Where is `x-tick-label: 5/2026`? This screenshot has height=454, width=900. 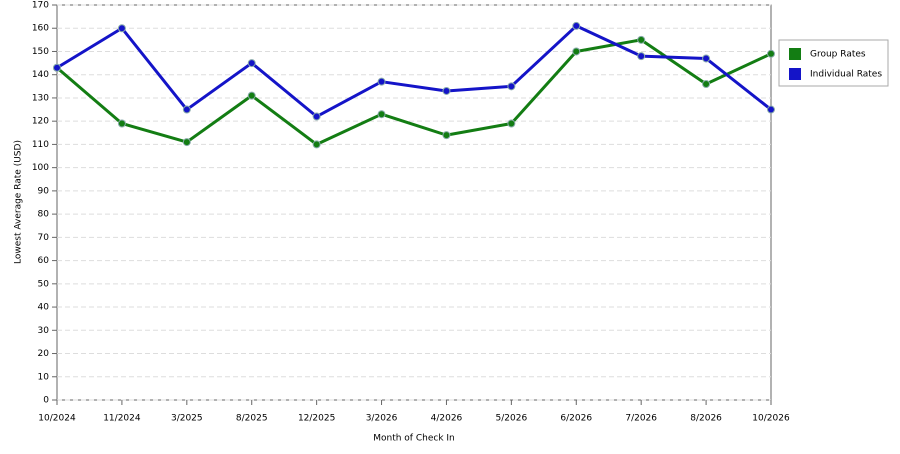 x-tick-label: 5/2026 is located at coordinates (512, 419).